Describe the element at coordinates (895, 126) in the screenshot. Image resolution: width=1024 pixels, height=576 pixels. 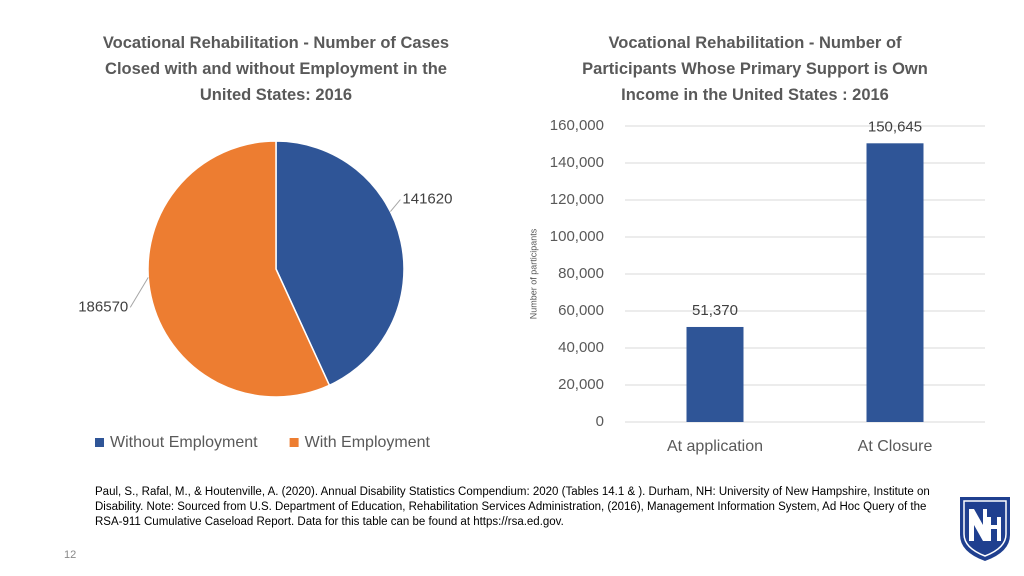
I see `data-label: 150,645` at that location.